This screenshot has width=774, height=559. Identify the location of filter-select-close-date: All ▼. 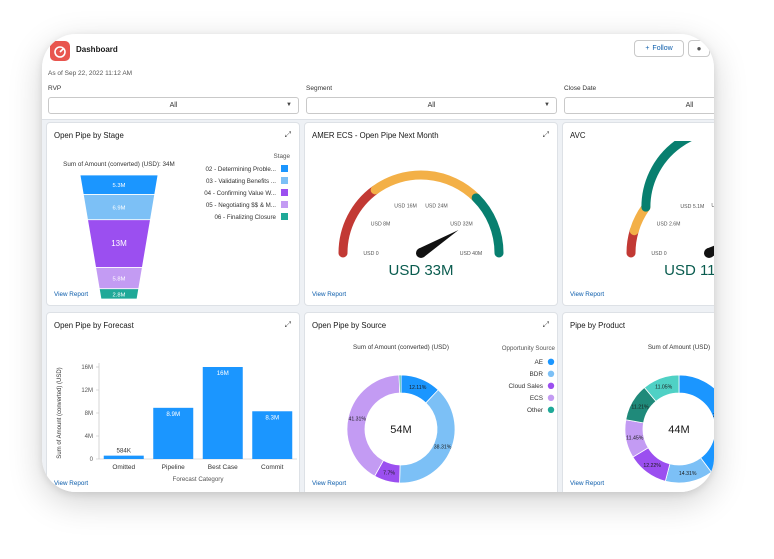
(639, 105).